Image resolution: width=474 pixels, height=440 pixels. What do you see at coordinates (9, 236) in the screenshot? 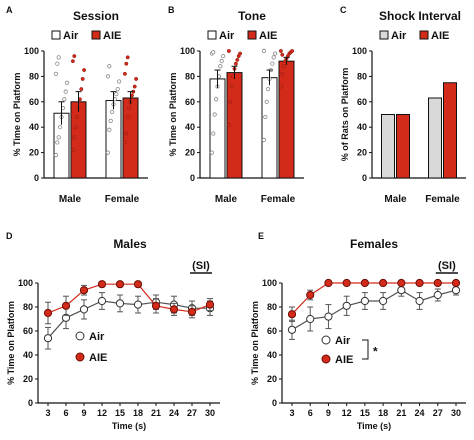
I see `panel-letter: D` at bounding box center [9, 236].